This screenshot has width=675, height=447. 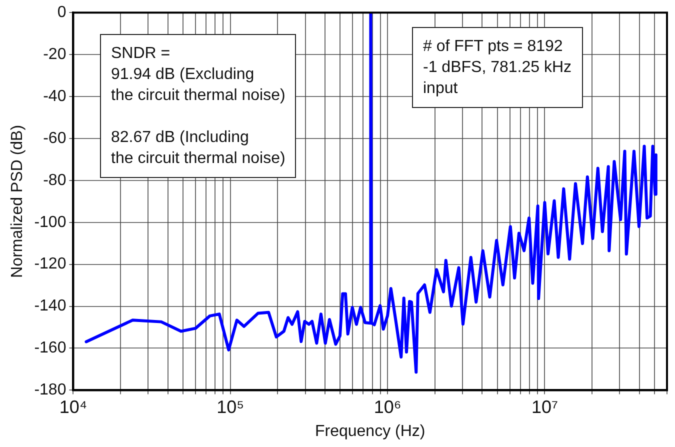 I want to click on y-tick-label: -40, so click(x=54, y=96).